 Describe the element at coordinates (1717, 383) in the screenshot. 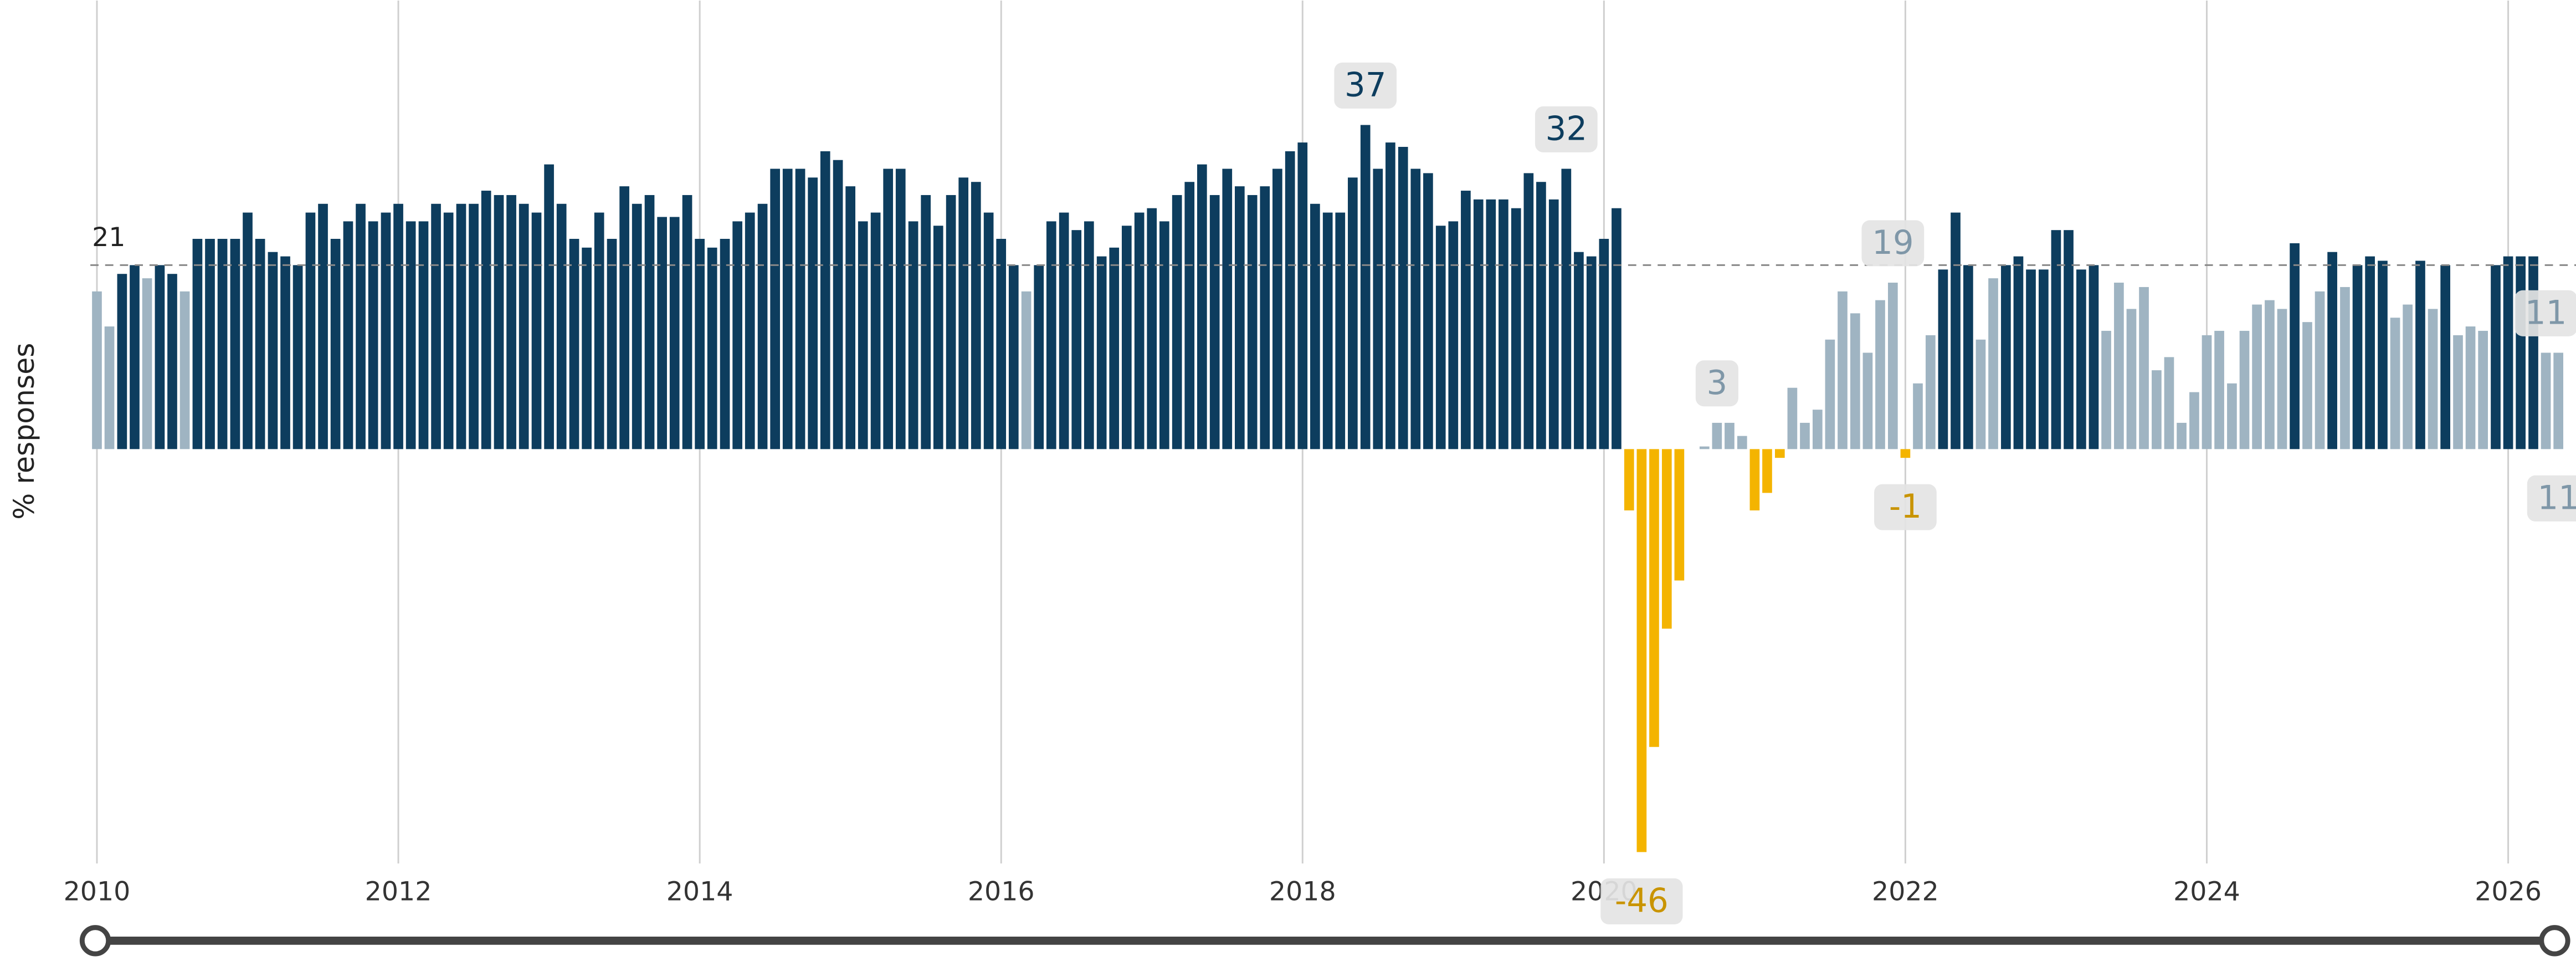

I see `annotation-label: 3` at that location.